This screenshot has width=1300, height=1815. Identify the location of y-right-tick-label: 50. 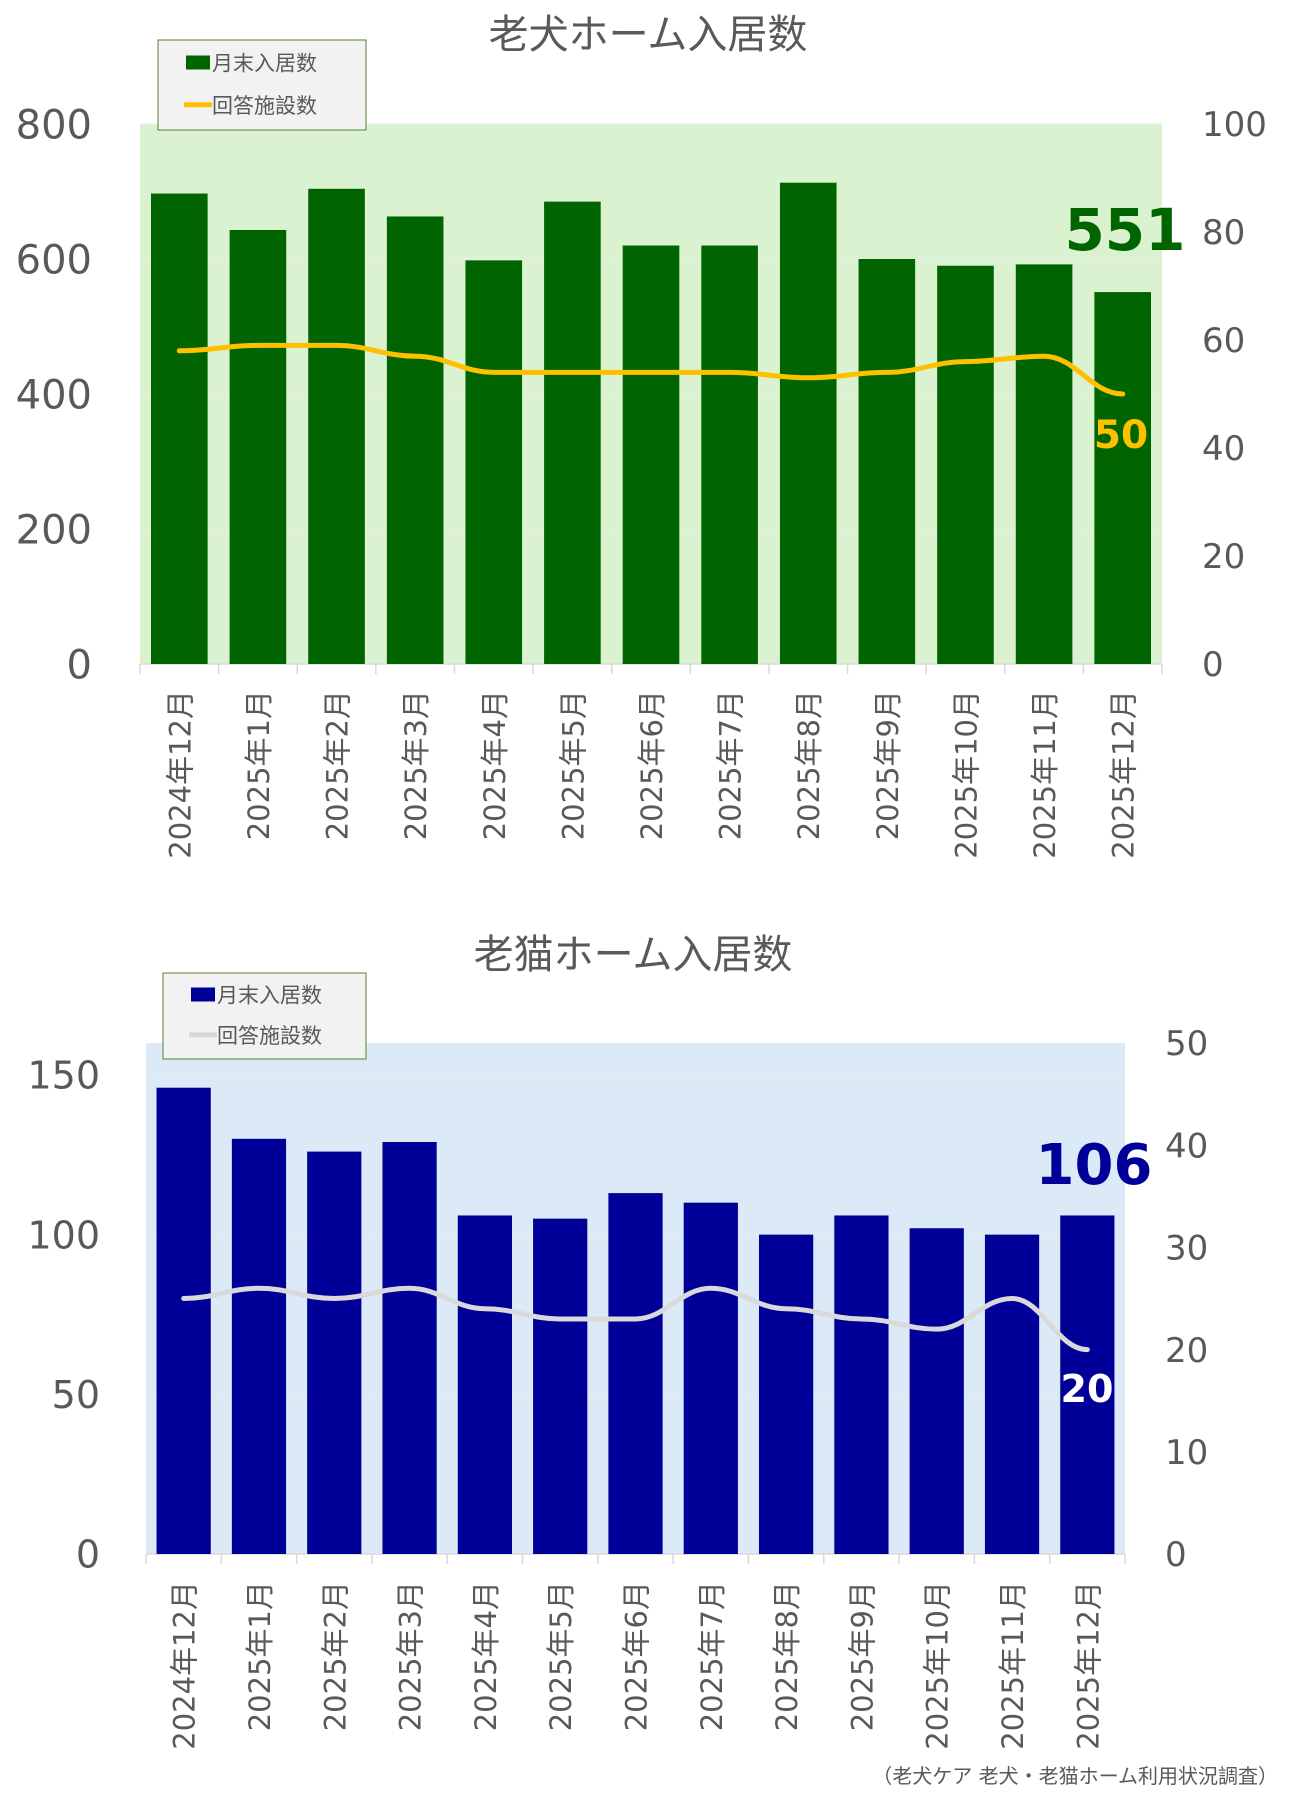
(1186, 1044).